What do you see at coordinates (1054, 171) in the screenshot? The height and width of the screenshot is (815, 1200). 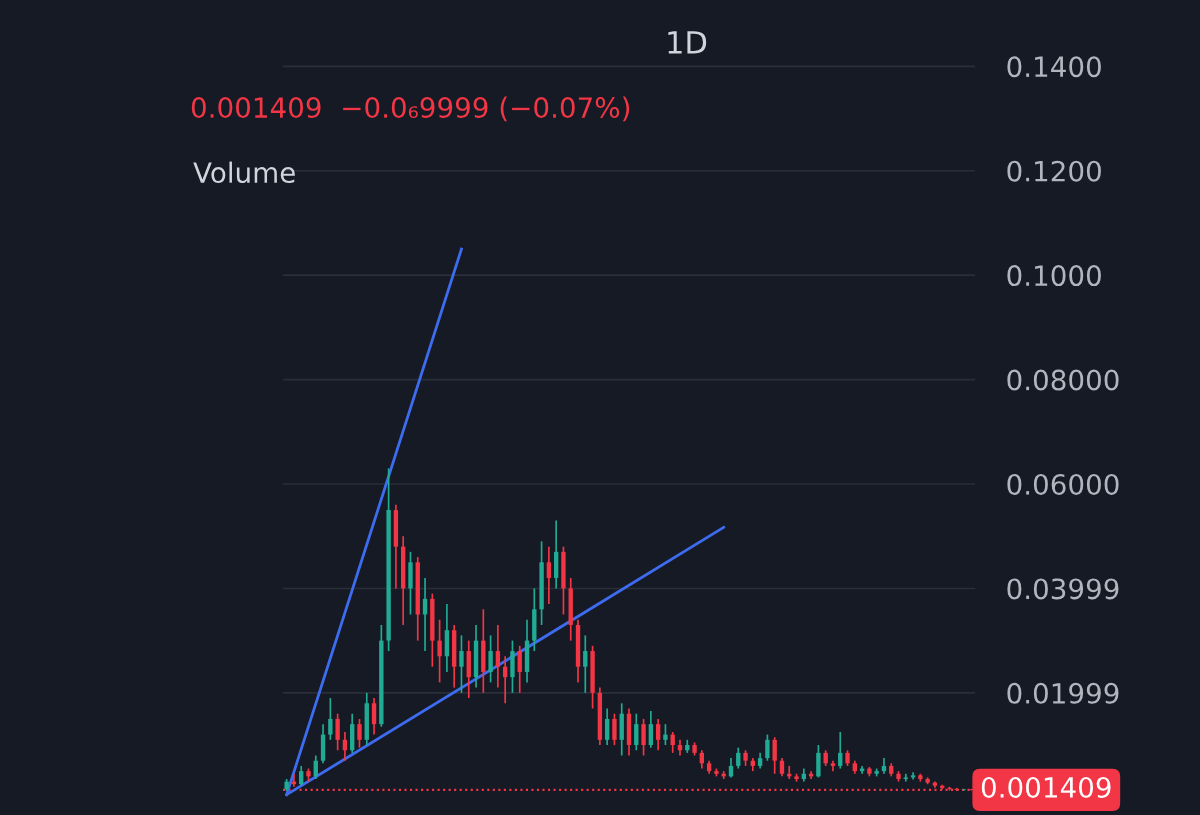 I see `y-tick-label: 0.1200` at bounding box center [1054, 171].